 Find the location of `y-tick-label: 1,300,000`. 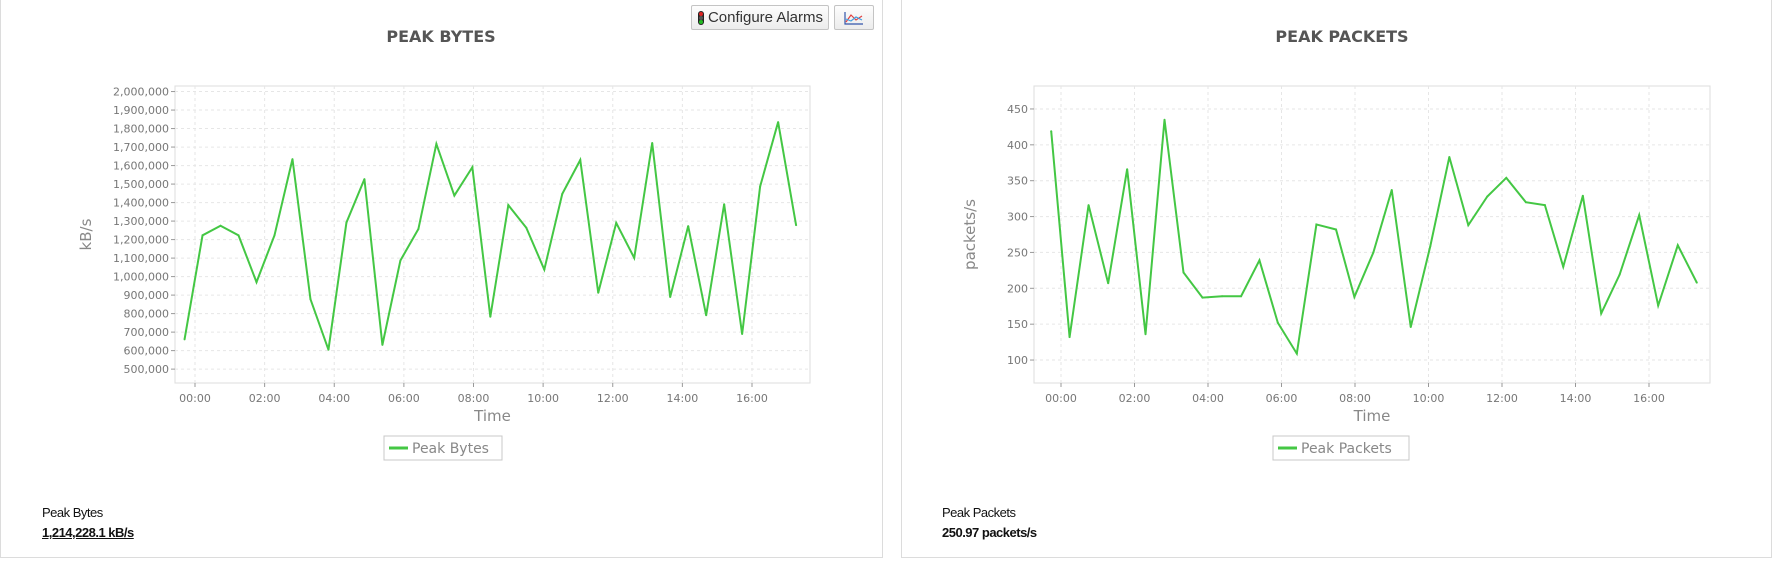

y-tick-label: 1,300,000 is located at coordinates (141, 221).